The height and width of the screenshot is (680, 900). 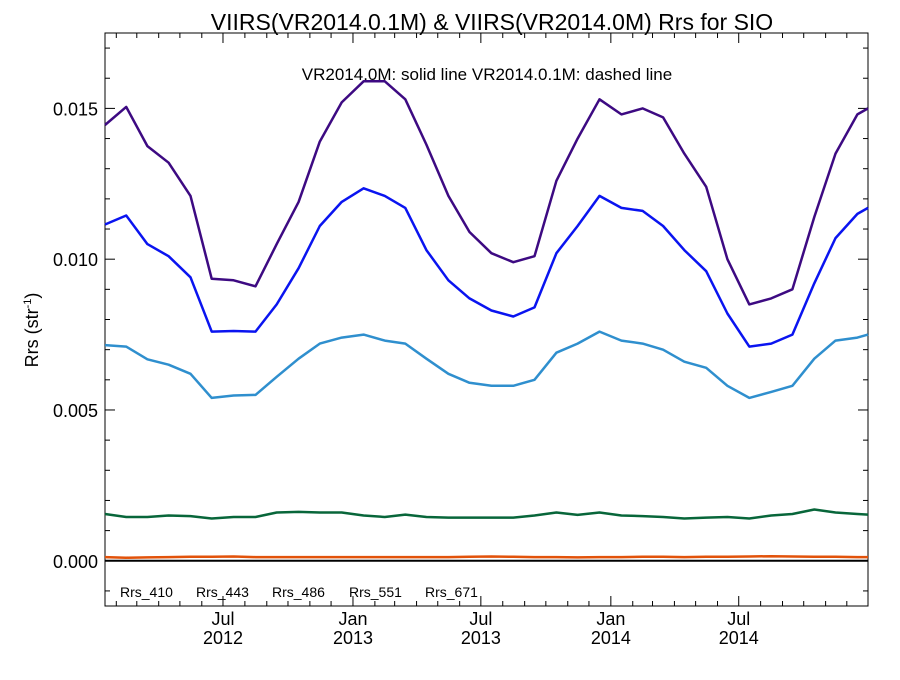 What do you see at coordinates (146, 592) in the screenshot?
I see `legend-label: Rrs_410` at bounding box center [146, 592].